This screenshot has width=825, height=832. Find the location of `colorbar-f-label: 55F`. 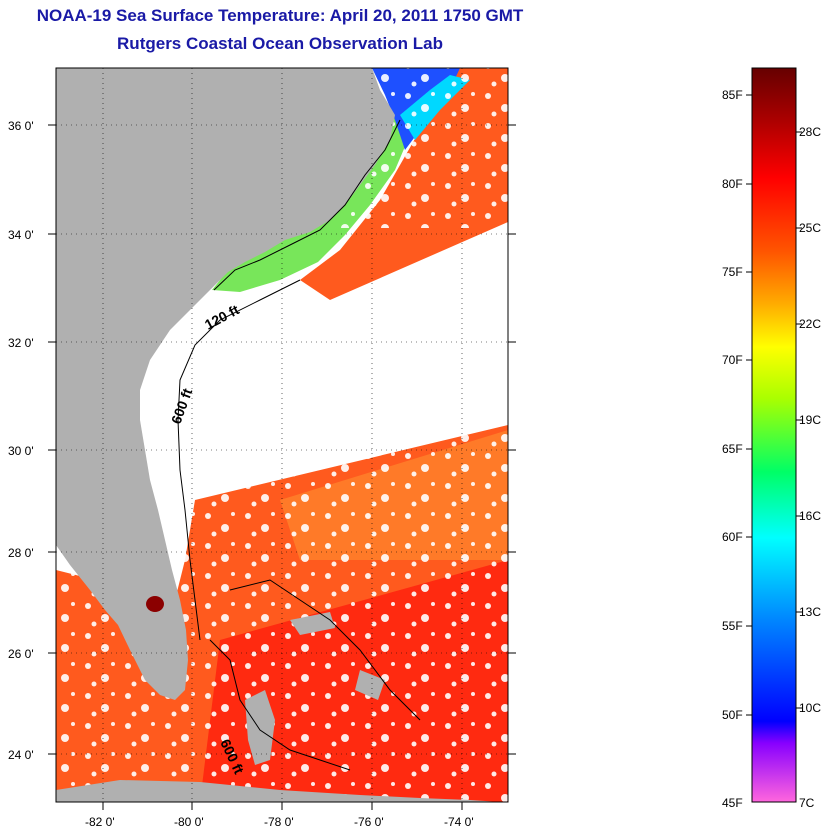

colorbar-f-label: 55F is located at coordinates (732, 626).